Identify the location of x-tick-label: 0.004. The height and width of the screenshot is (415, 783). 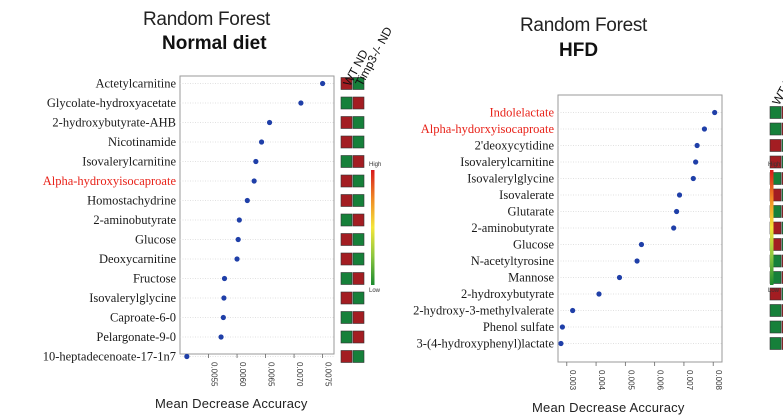
(601, 380).